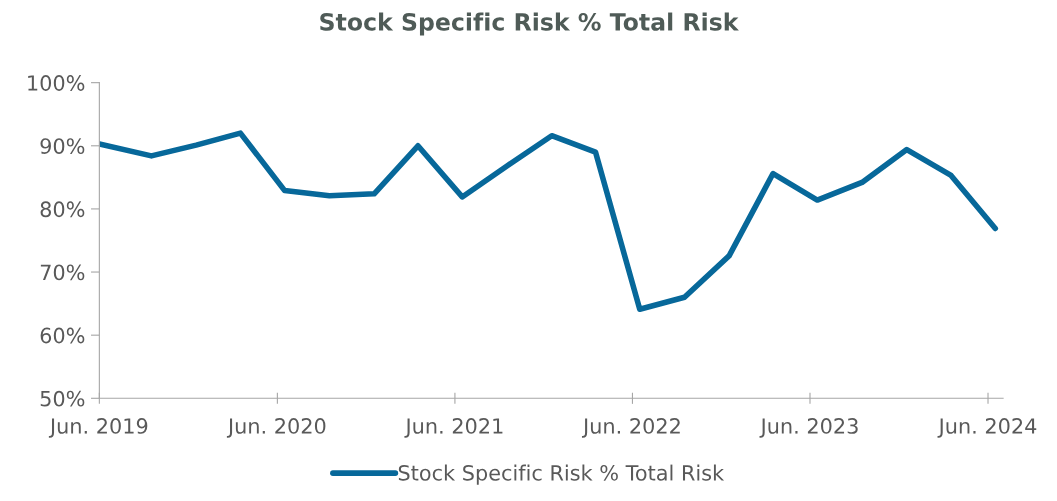 Image resolution: width=1057 pixels, height=501 pixels. I want to click on x-tick-label: Jun. 2023, so click(808, 428).